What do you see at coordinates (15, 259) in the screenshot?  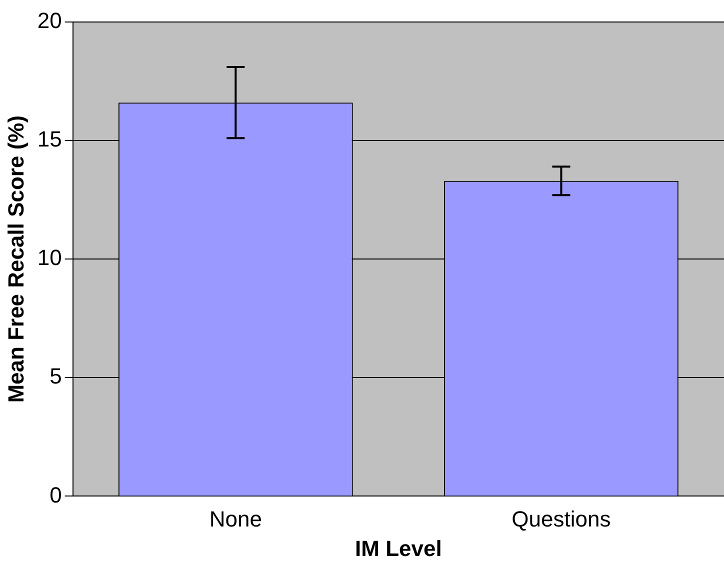 I see `y-axis-title: Mean Free Recall Score (%)` at bounding box center [15, 259].